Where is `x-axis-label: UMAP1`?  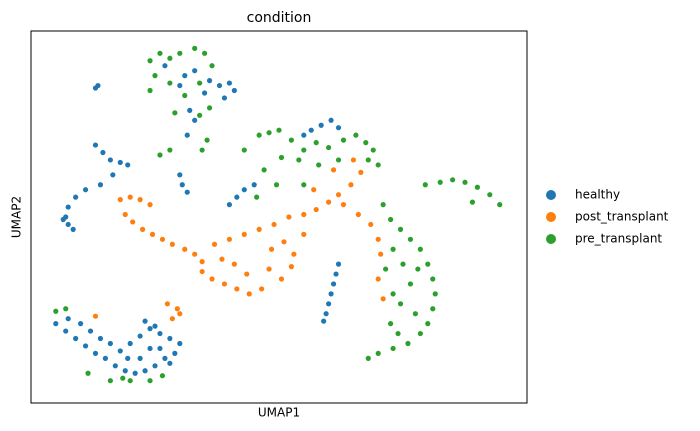
x-axis-label: UMAP1 is located at coordinates (279, 413).